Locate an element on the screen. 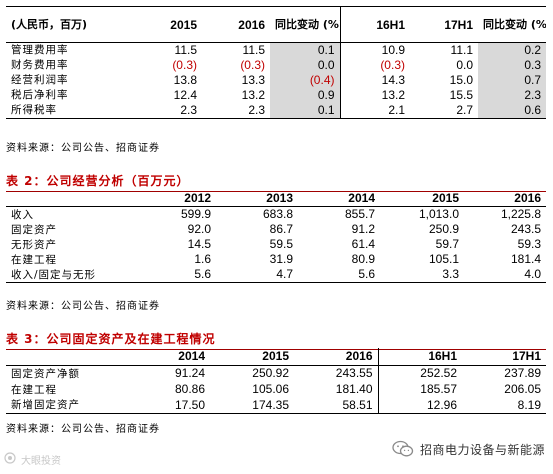 The height and width of the screenshot is (474, 553). table-header-row: 2014 2015 2016 16H1 17H1 is located at coordinates (276, 357).